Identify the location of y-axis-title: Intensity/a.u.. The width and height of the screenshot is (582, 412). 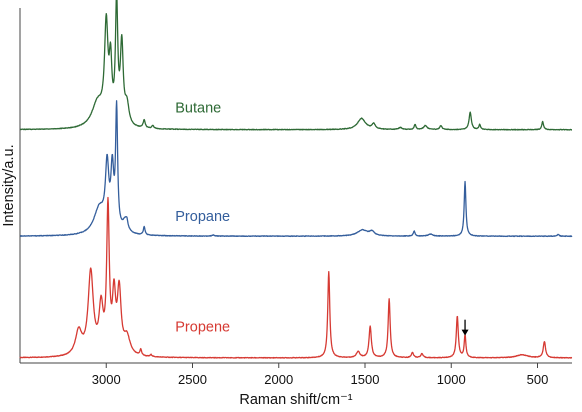
(9, 185).